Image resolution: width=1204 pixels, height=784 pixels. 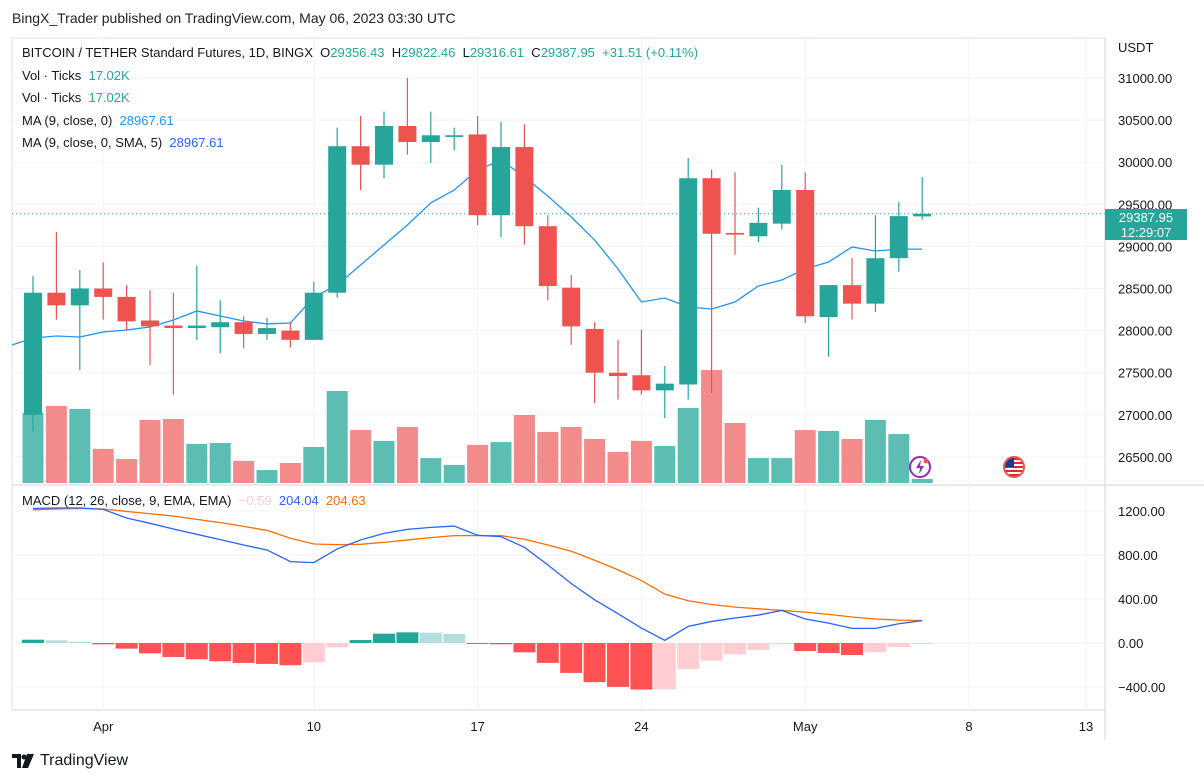 What do you see at coordinates (360, 98) in the screenshot?
I see `vol-row-2: Vol · Ticks 17.02K` at bounding box center [360, 98].